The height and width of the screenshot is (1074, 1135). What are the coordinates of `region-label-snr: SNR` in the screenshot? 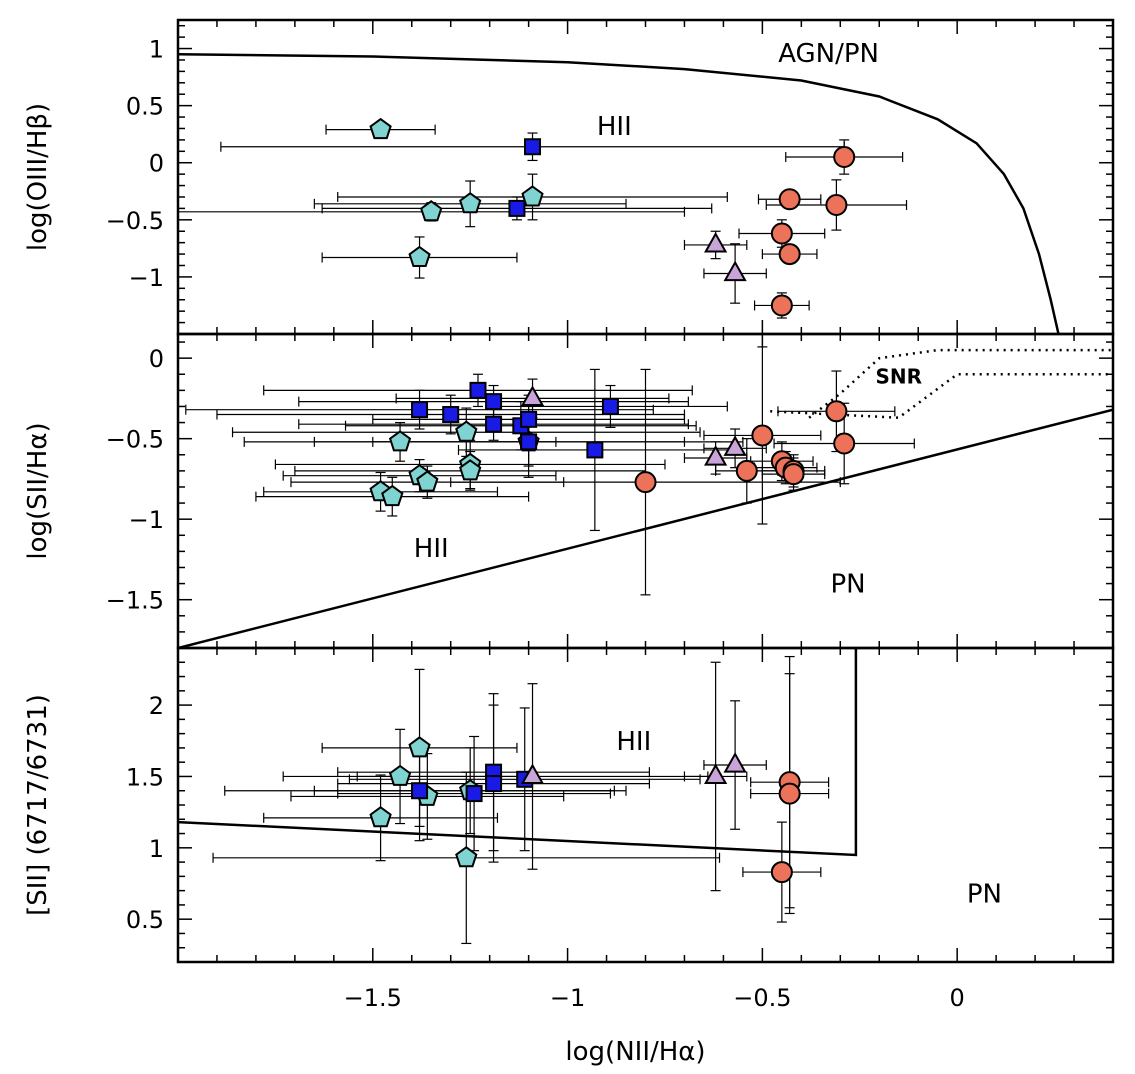 It's located at (898, 376).